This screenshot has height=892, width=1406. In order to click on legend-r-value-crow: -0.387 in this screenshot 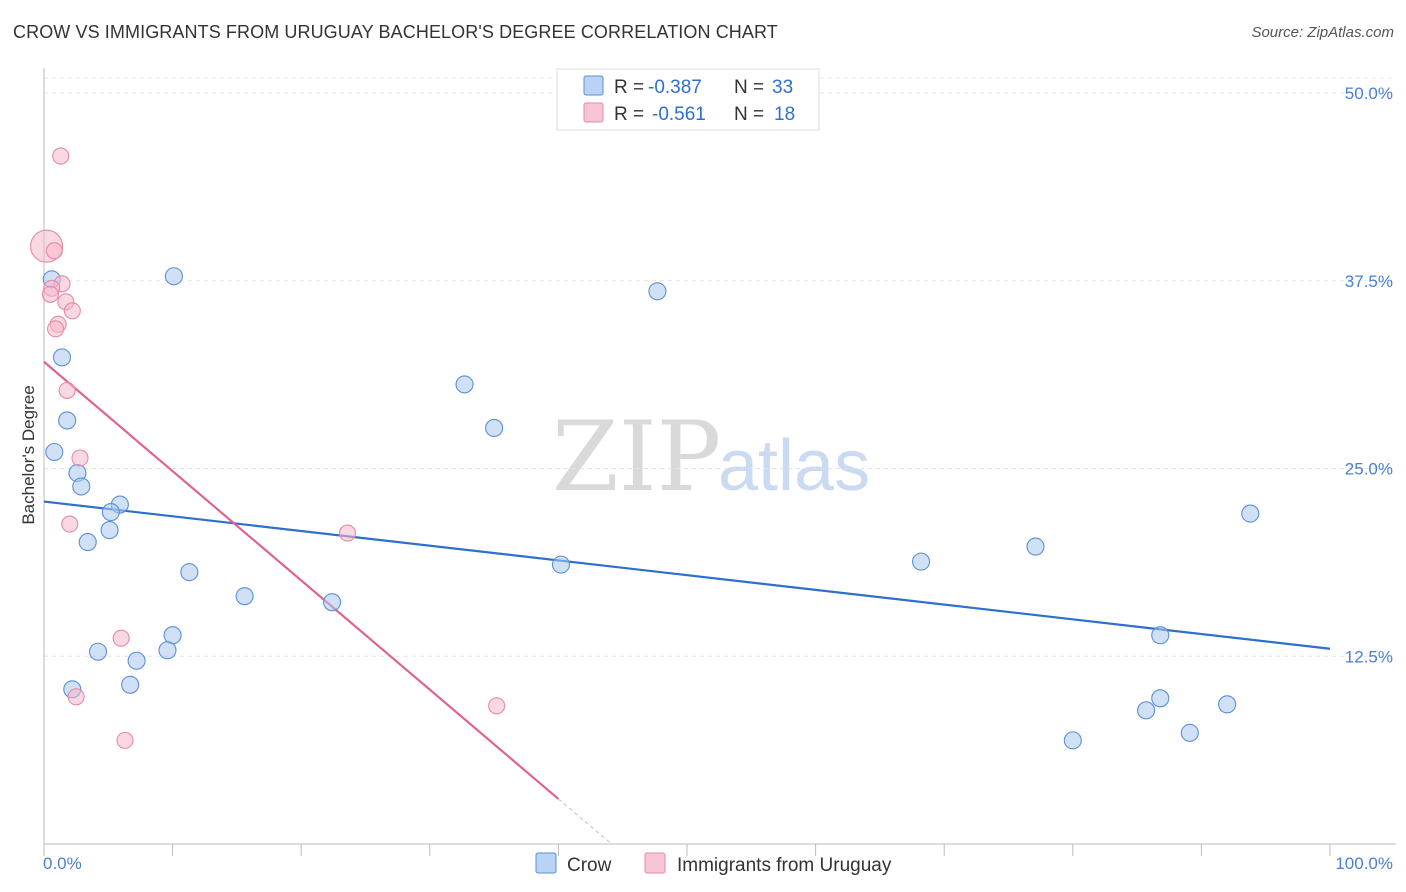, I will do `click(675, 87)`.